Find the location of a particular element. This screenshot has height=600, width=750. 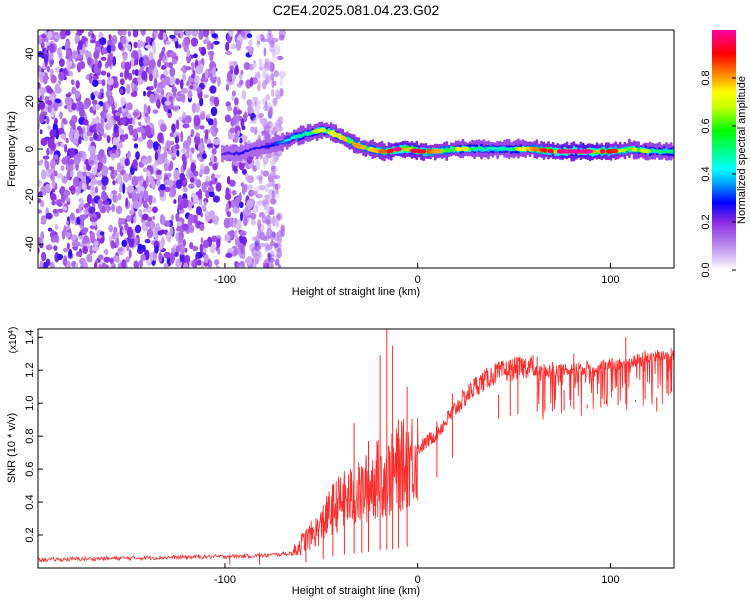

snr-y-scale-label: (x104) is located at coordinates (14, 340).